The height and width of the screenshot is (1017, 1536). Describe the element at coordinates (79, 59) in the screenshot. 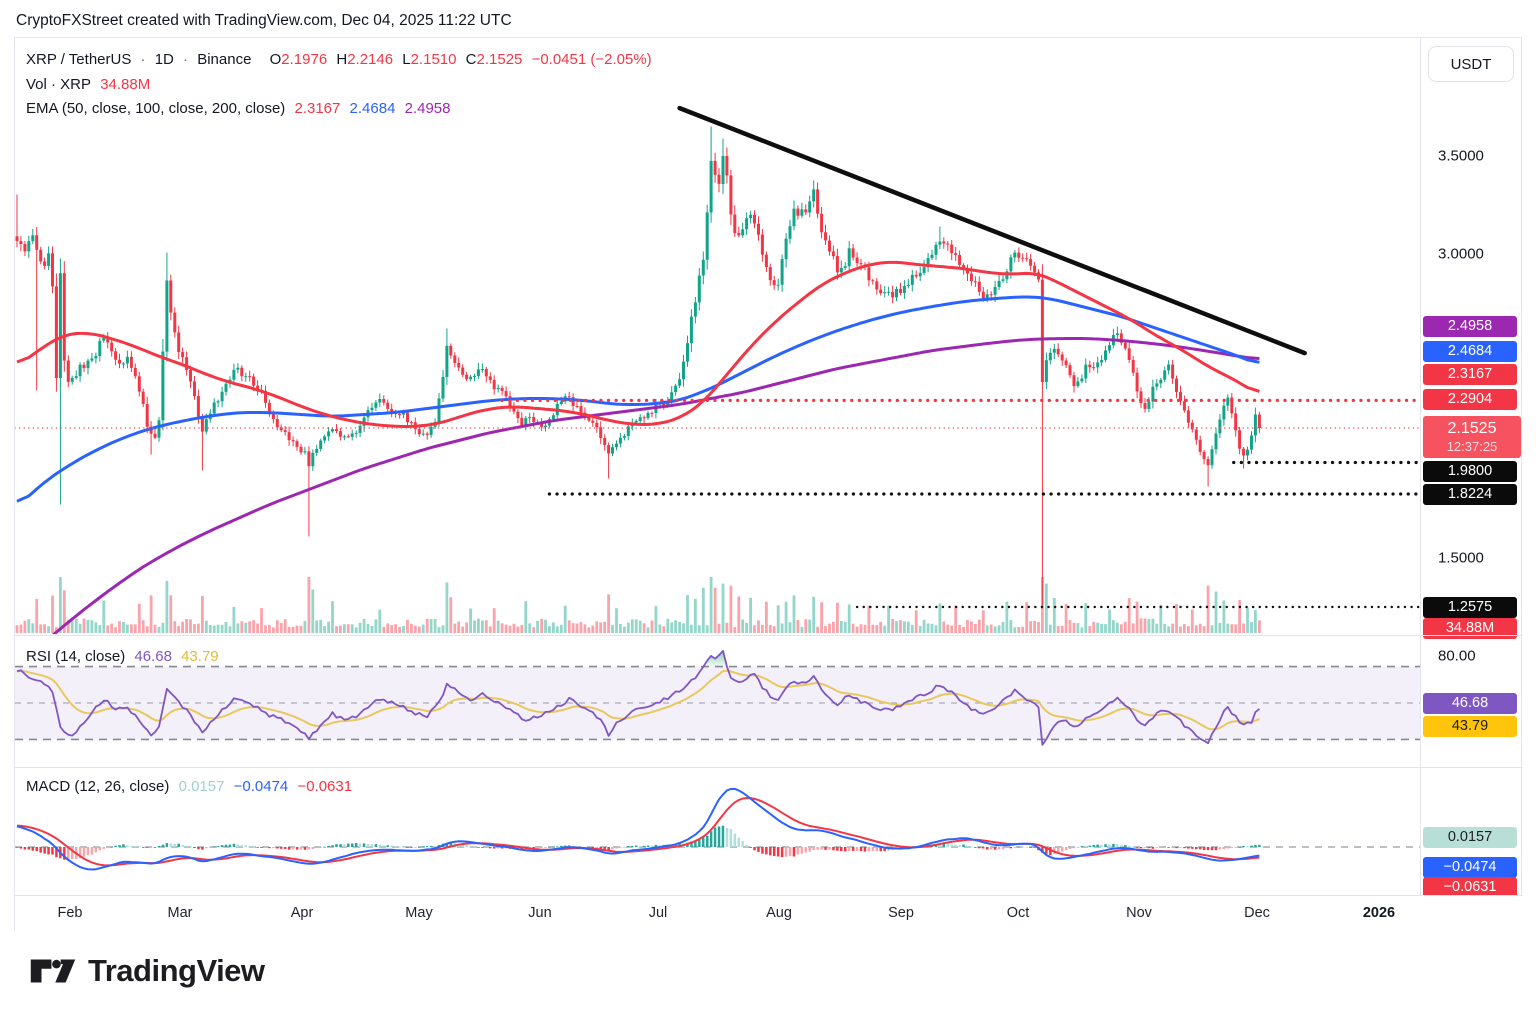

I see `symbol-title: XRP / TetherUS` at that location.